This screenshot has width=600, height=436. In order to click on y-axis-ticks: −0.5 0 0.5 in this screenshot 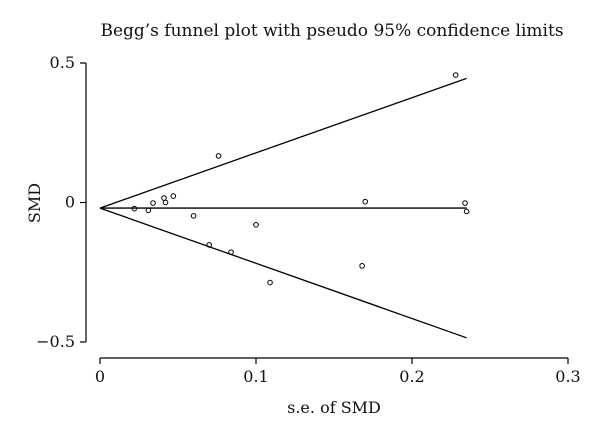, I will do `click(61, 202)`.